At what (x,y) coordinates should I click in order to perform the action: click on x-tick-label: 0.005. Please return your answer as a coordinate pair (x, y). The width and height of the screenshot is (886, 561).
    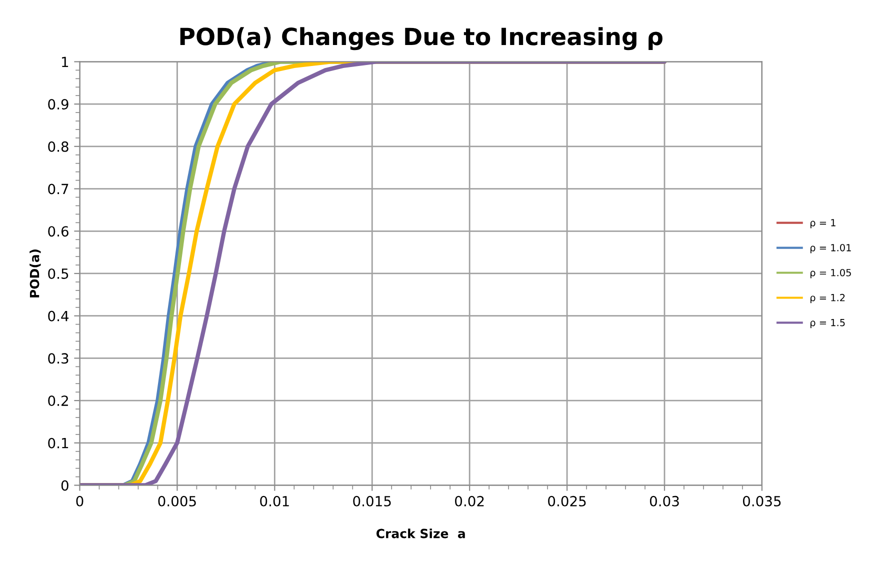
    Looking at the image, I should click on (177, 501).